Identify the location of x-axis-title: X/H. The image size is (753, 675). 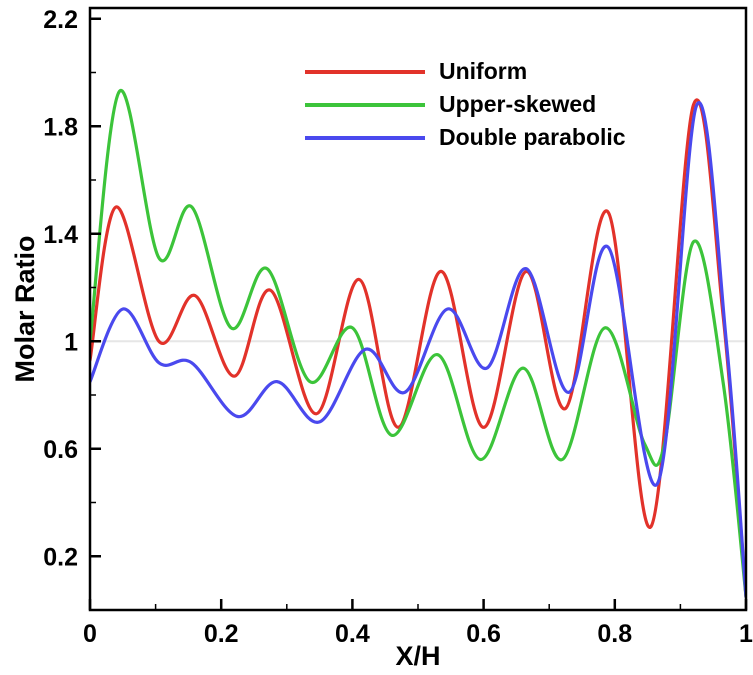
(418, 656).